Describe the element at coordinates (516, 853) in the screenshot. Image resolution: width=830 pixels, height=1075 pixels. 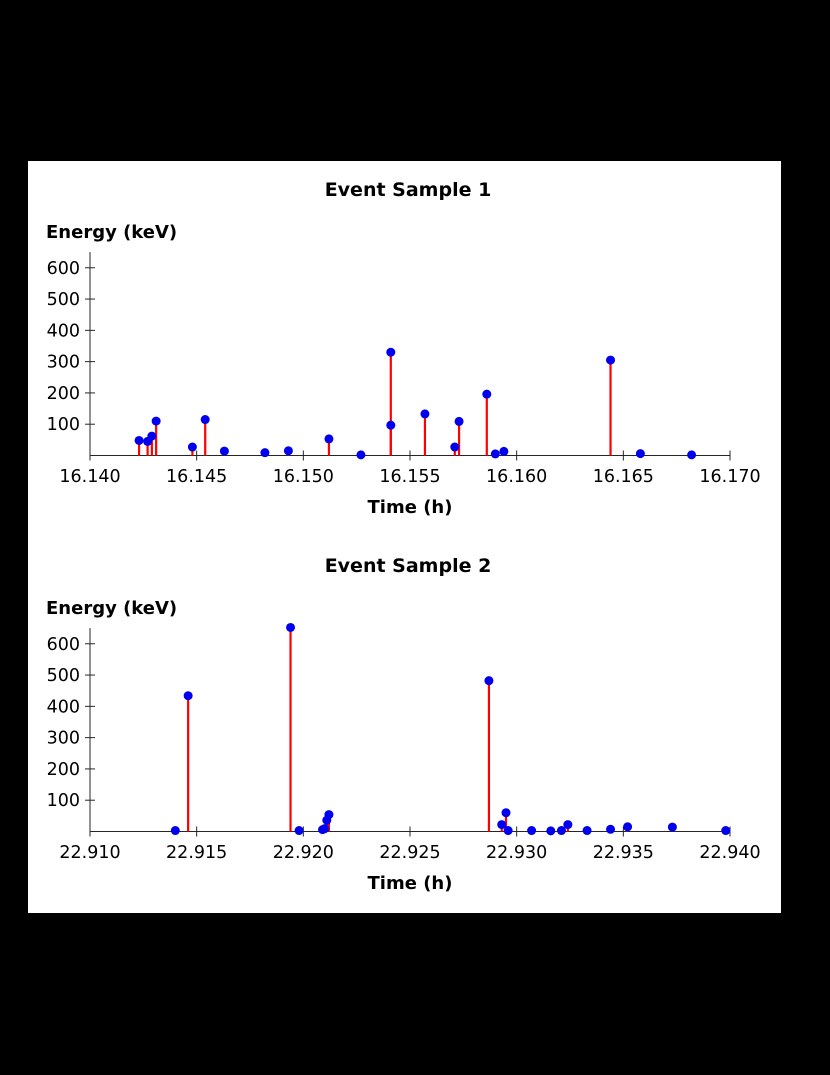
I see `x-tick-label: 22.930` at that location.